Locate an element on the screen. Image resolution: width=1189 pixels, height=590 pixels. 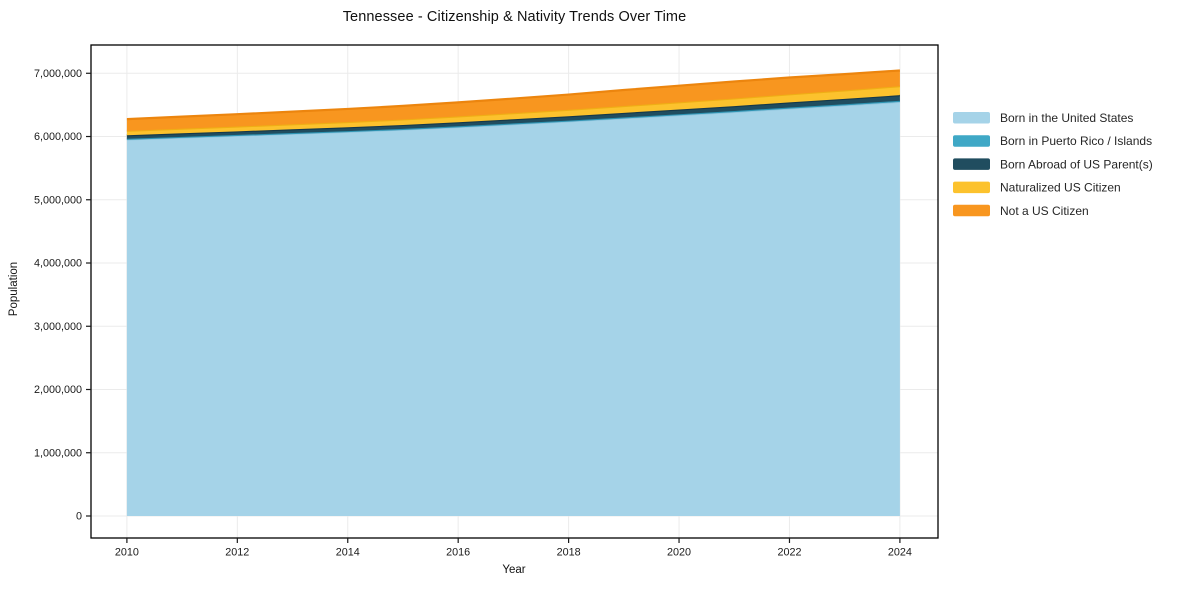
x-axis-label: Year is located at coordinates (514, 570).